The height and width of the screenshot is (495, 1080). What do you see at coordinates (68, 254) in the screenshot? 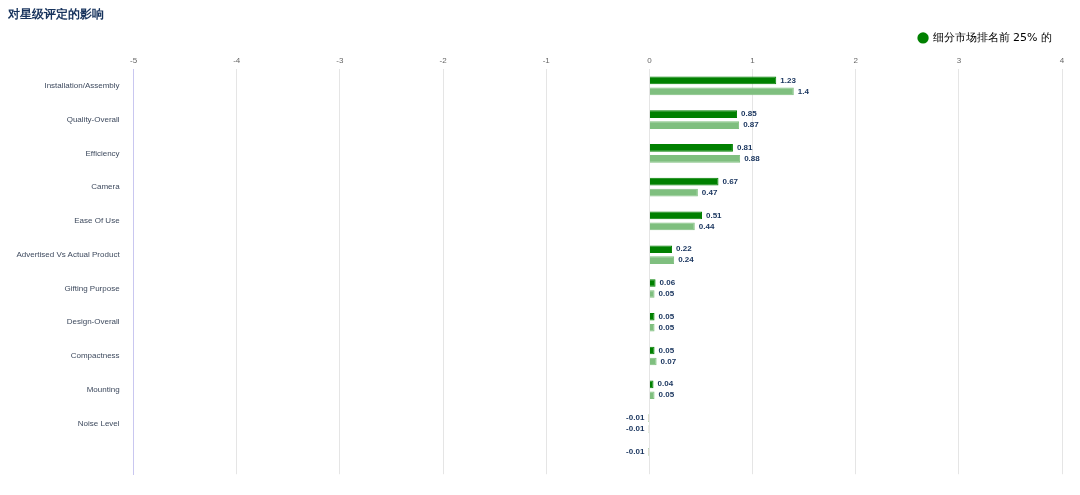
I see `y-tick-label: Advertised Vs Actual Product` at bounding box center [68, 254].